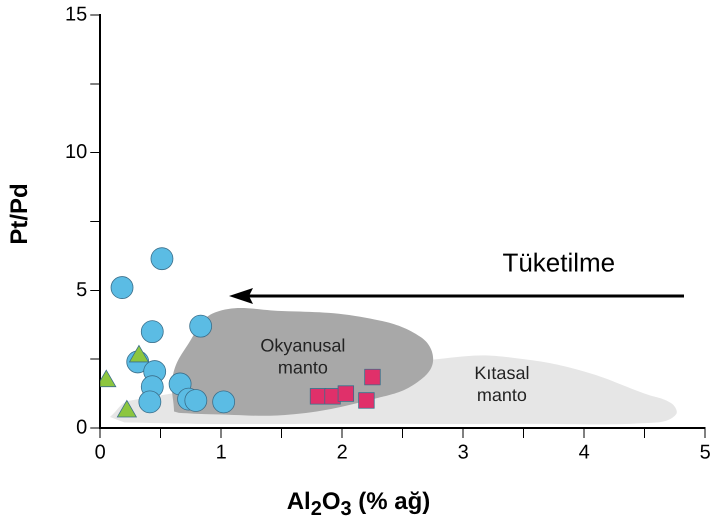 The height and width of the screenshot is (528, 717). I want to click on x-tick-label: 5, so click(705, 453).